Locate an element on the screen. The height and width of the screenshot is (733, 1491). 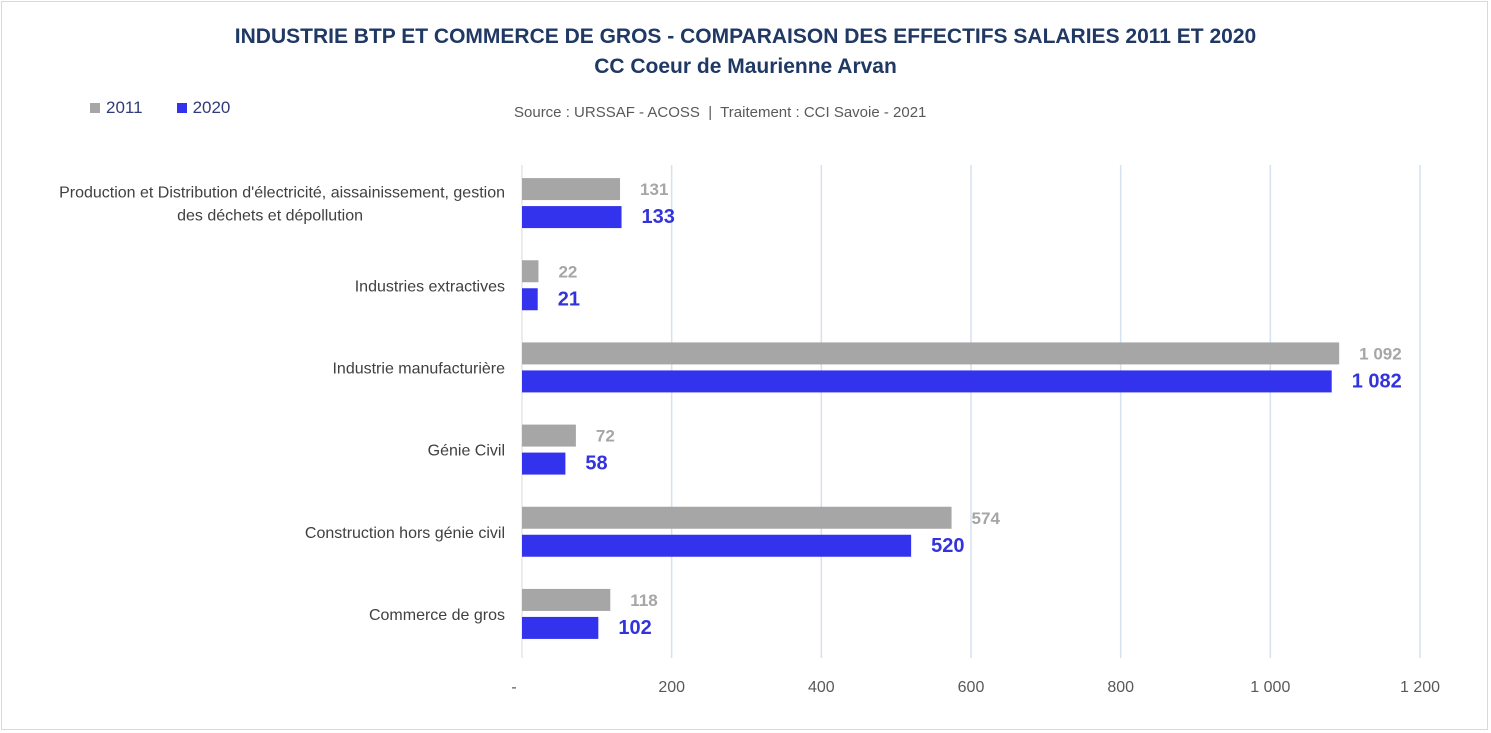
x-tick-label-400: 400 is located at coordinates (821, 687).